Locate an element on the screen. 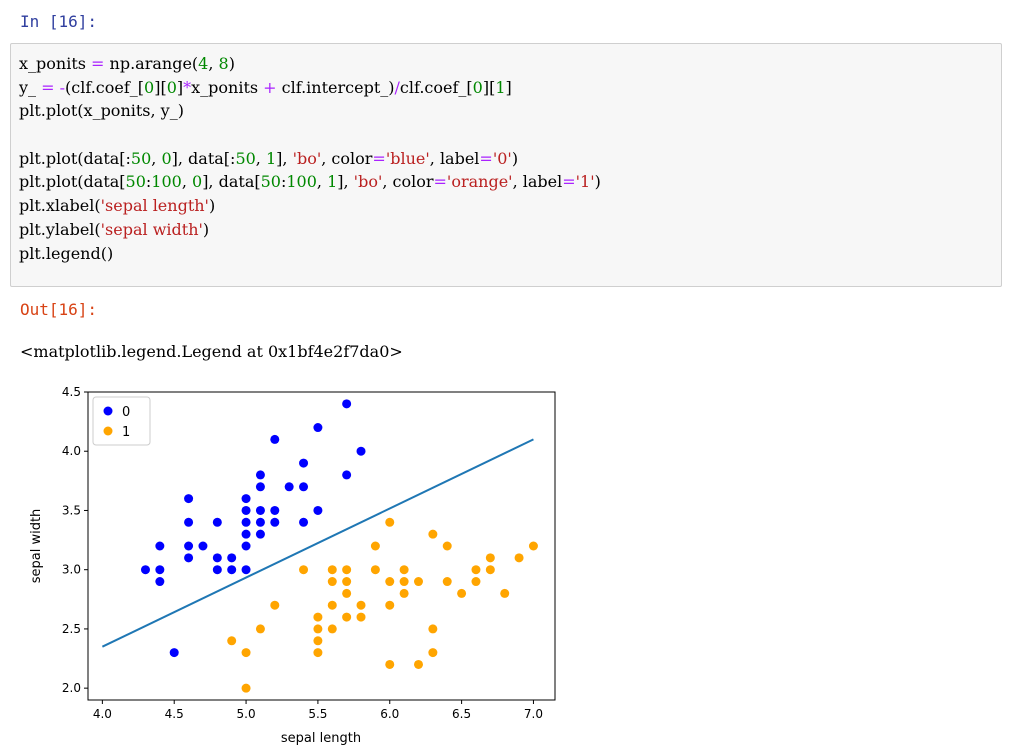  decision-boundary-line is located at coordinates (317, 543).